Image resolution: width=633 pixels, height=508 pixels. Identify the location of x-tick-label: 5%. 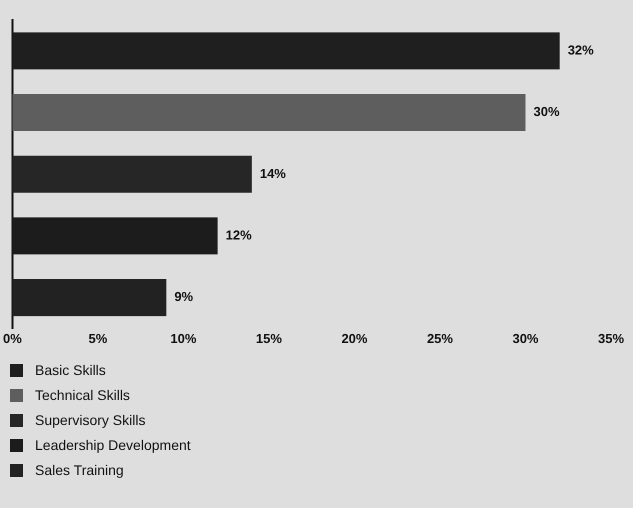
(98, 338).